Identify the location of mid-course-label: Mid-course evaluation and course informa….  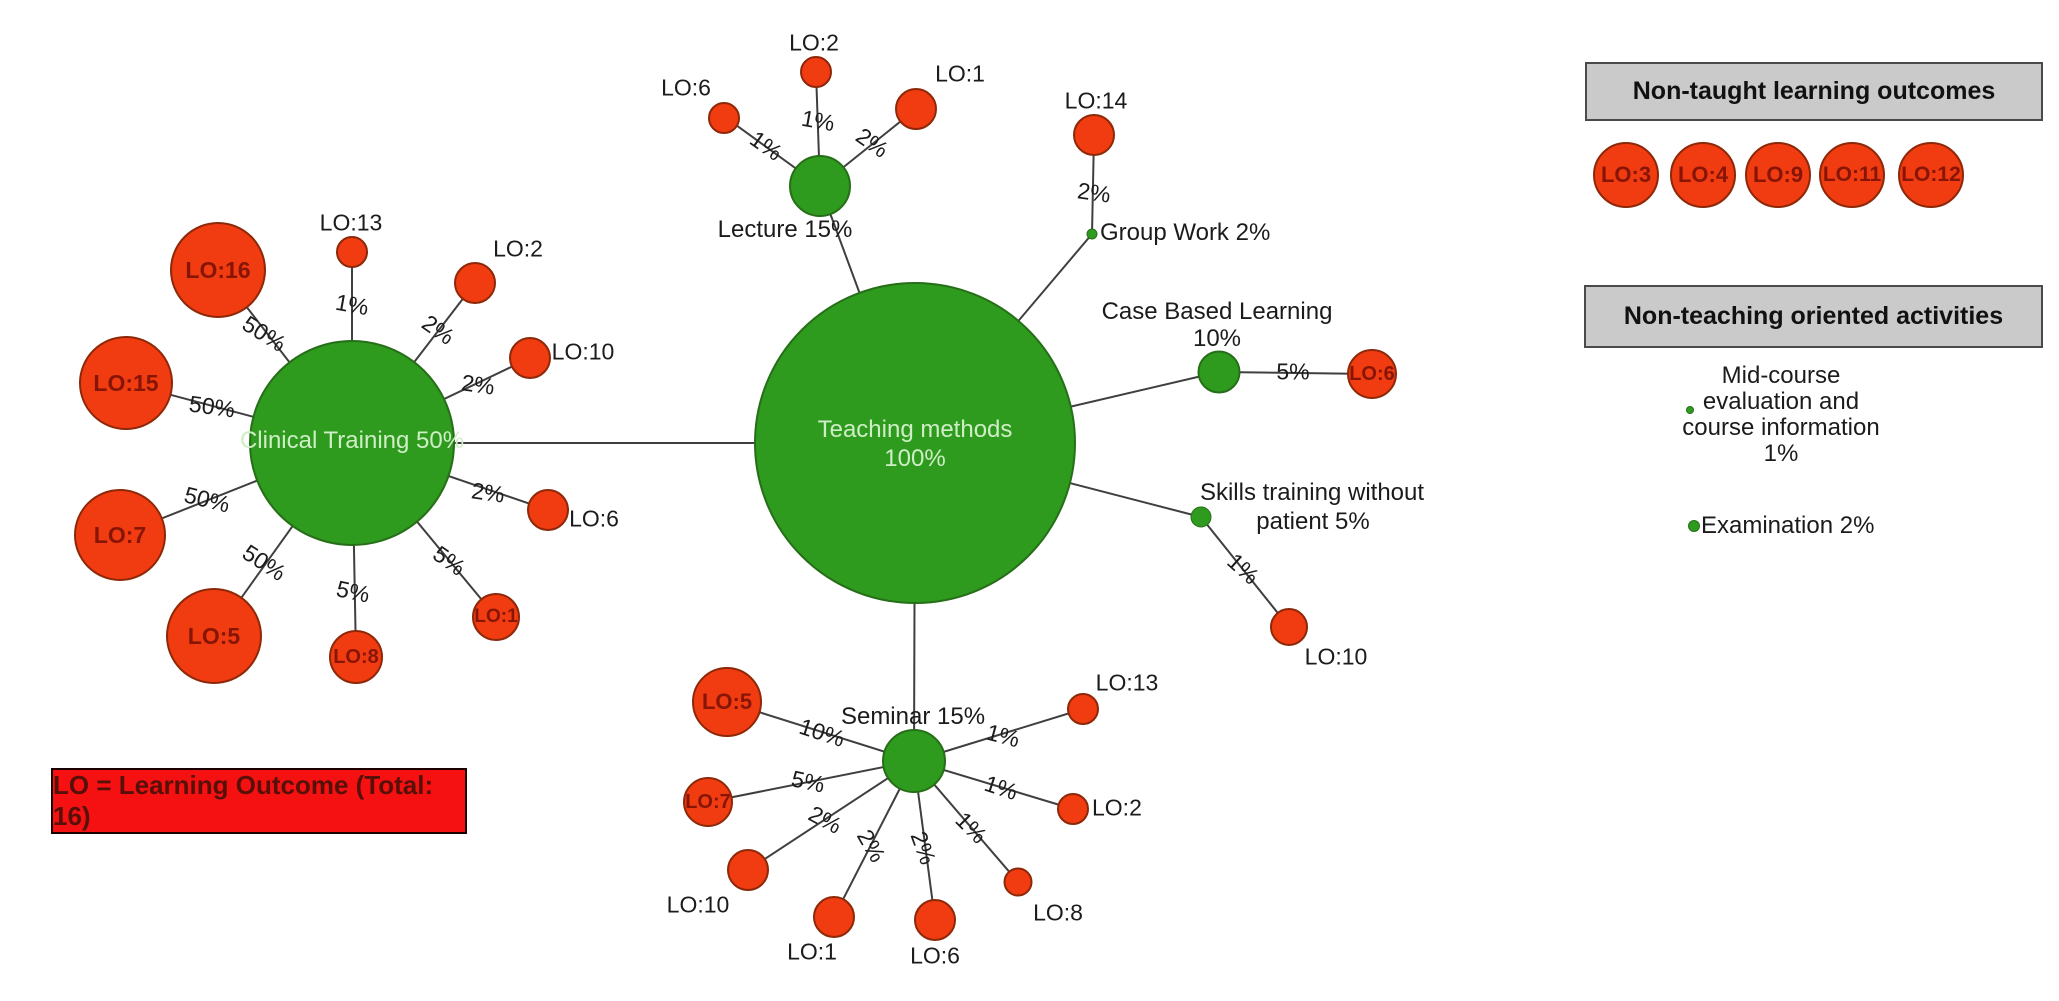
(1780, 415).